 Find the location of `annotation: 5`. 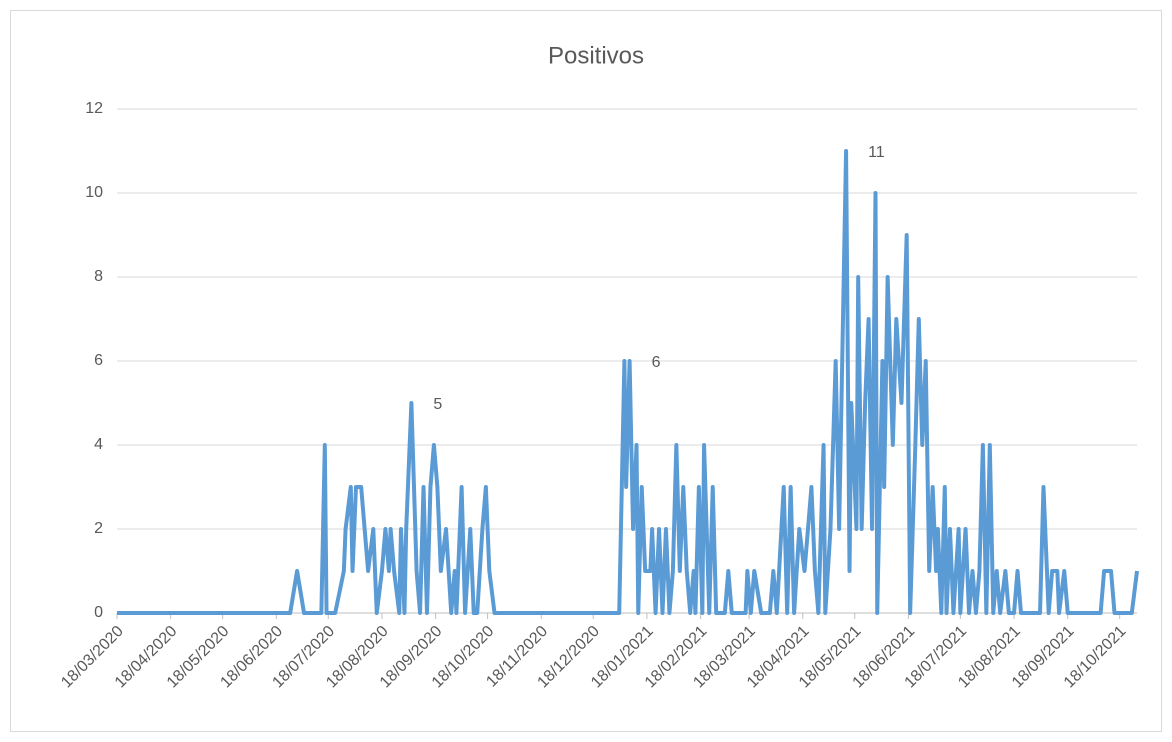

annotation: 5 is located at coordinates (437, 404).